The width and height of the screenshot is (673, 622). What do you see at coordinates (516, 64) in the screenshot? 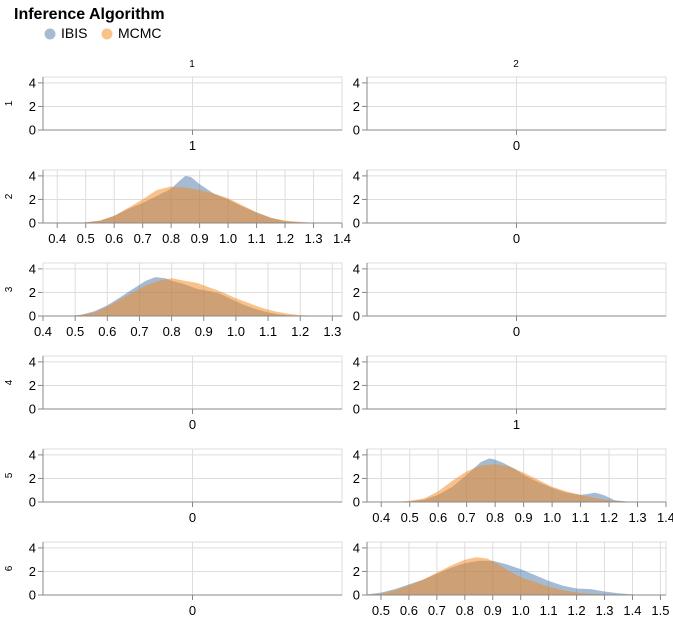
I see `column-title-2: 2` at bounding box center [516, 64].